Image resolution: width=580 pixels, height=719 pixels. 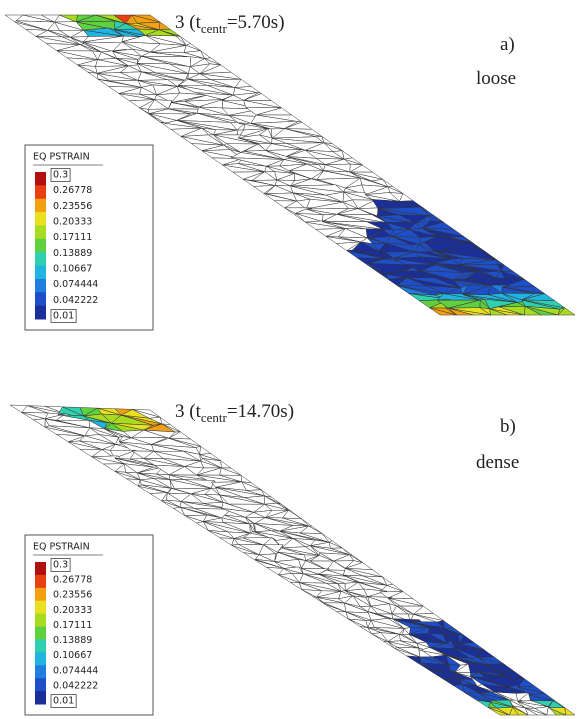 I want to click on legend-level: 0.3, so click(x=60, y=175).